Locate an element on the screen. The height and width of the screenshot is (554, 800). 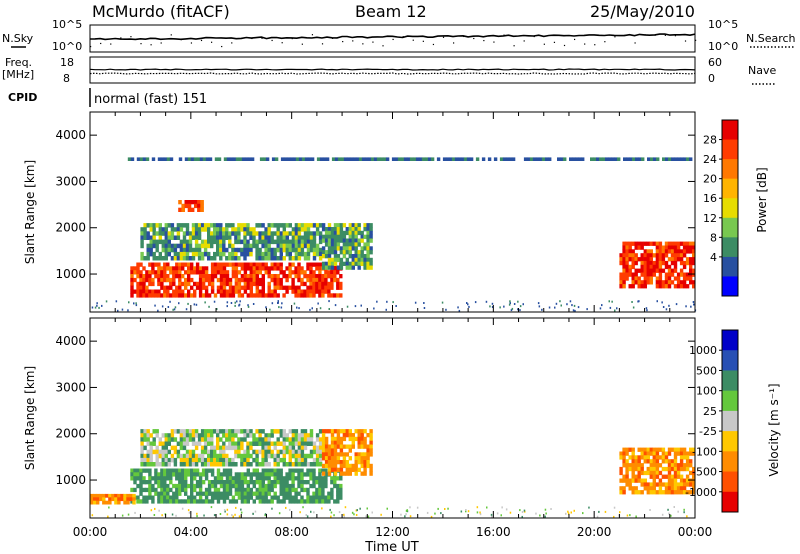
x-tick-label: 20:00 is located at coordinates (594, 532).